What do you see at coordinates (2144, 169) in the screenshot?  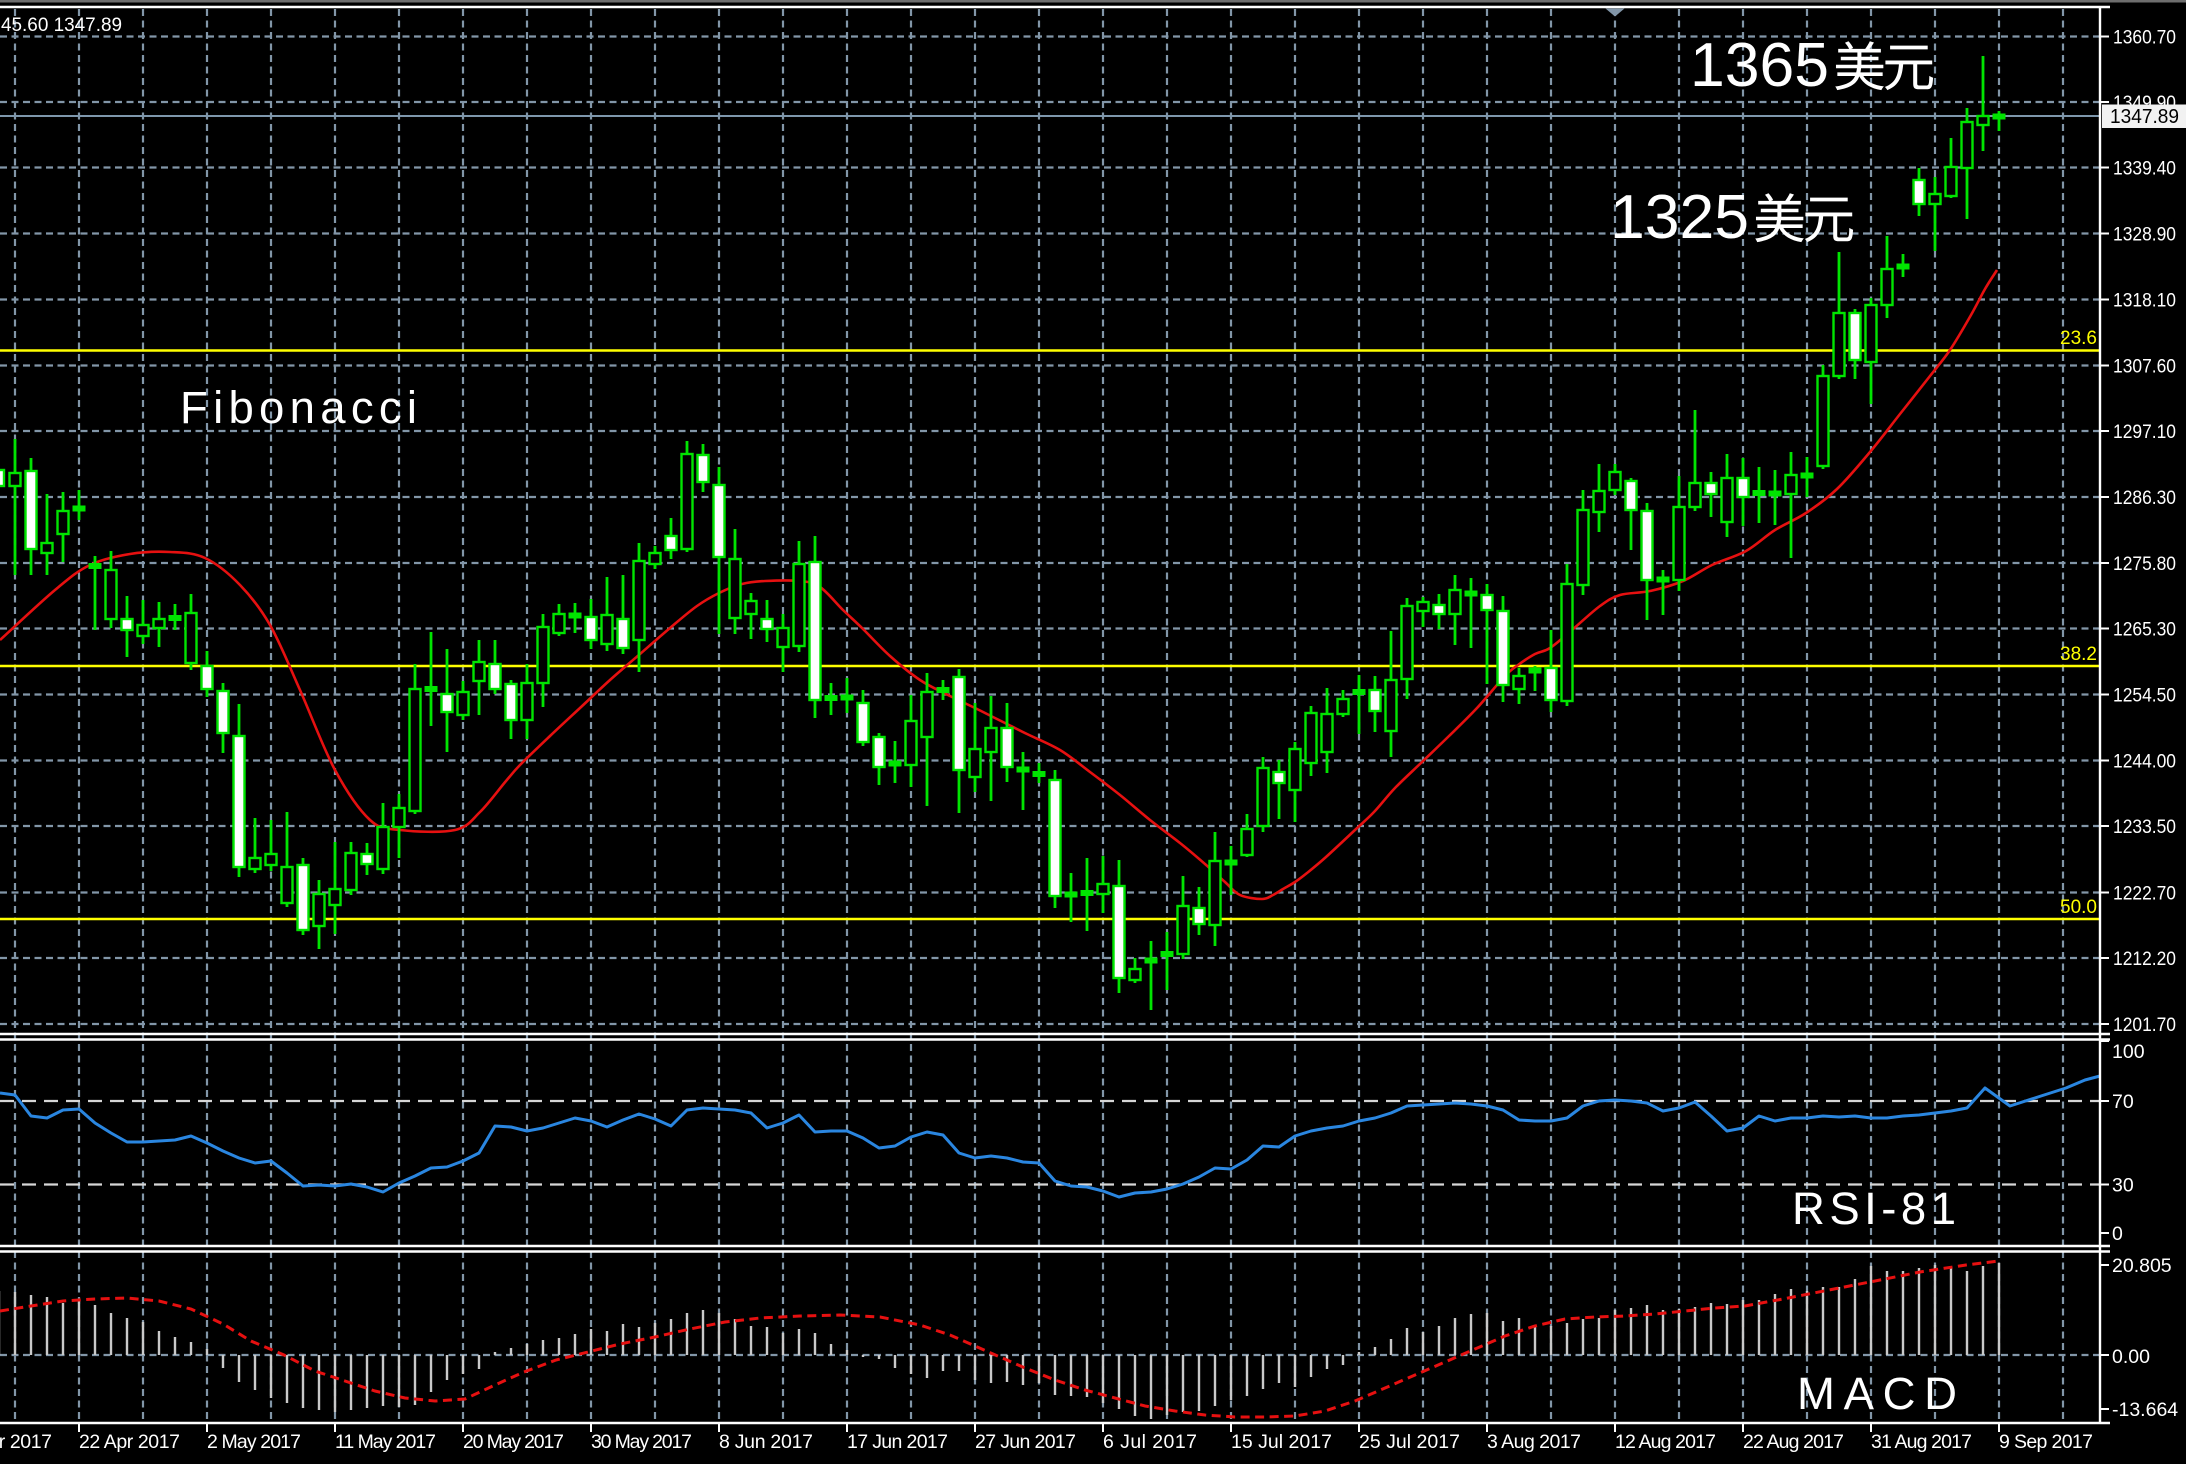 I see `svg-text: 1339.40` at bounding box center [2144, 169].